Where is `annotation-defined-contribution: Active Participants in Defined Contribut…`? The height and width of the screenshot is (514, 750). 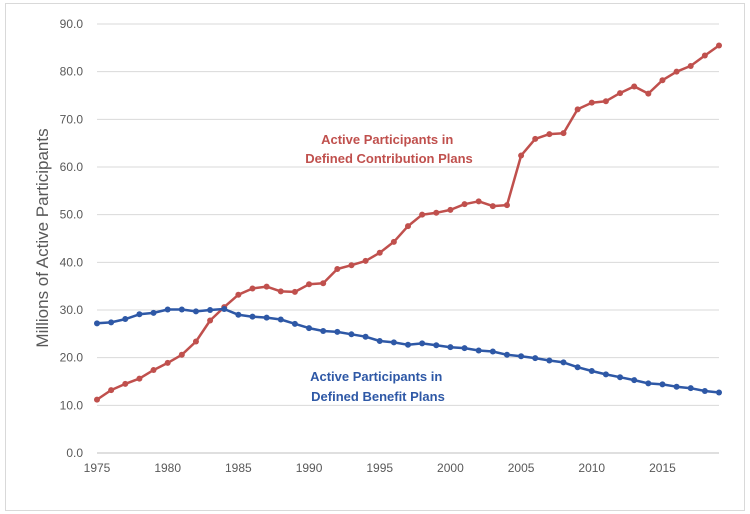 annotation-defined-contribution: Active Participants in Defined Contribut… is located at coordinates (389, 149).